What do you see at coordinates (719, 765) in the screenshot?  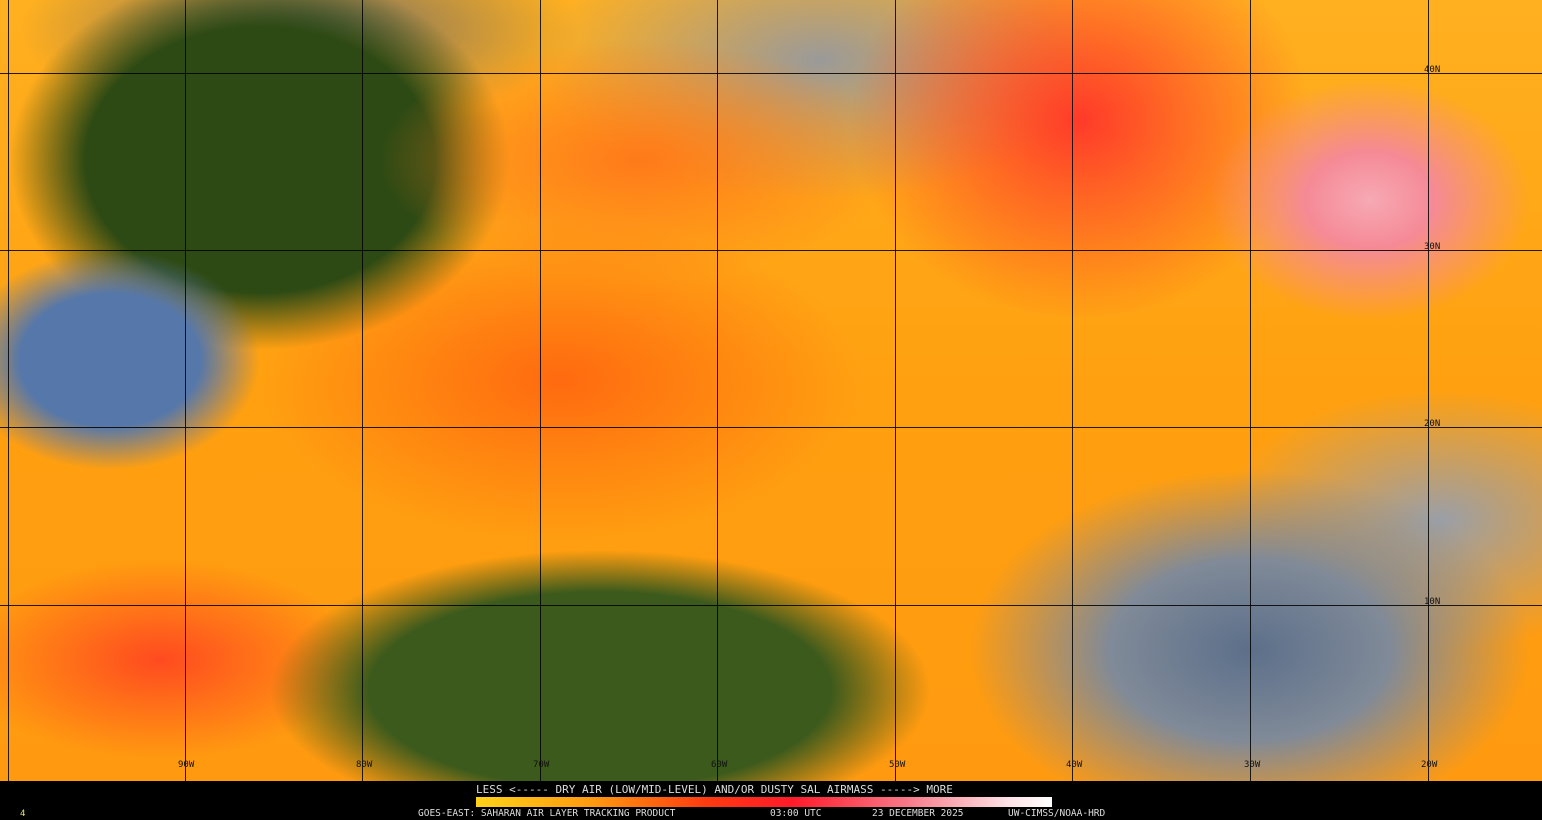 I see `longitude-label: 60W` at bounding box center [719, 765].